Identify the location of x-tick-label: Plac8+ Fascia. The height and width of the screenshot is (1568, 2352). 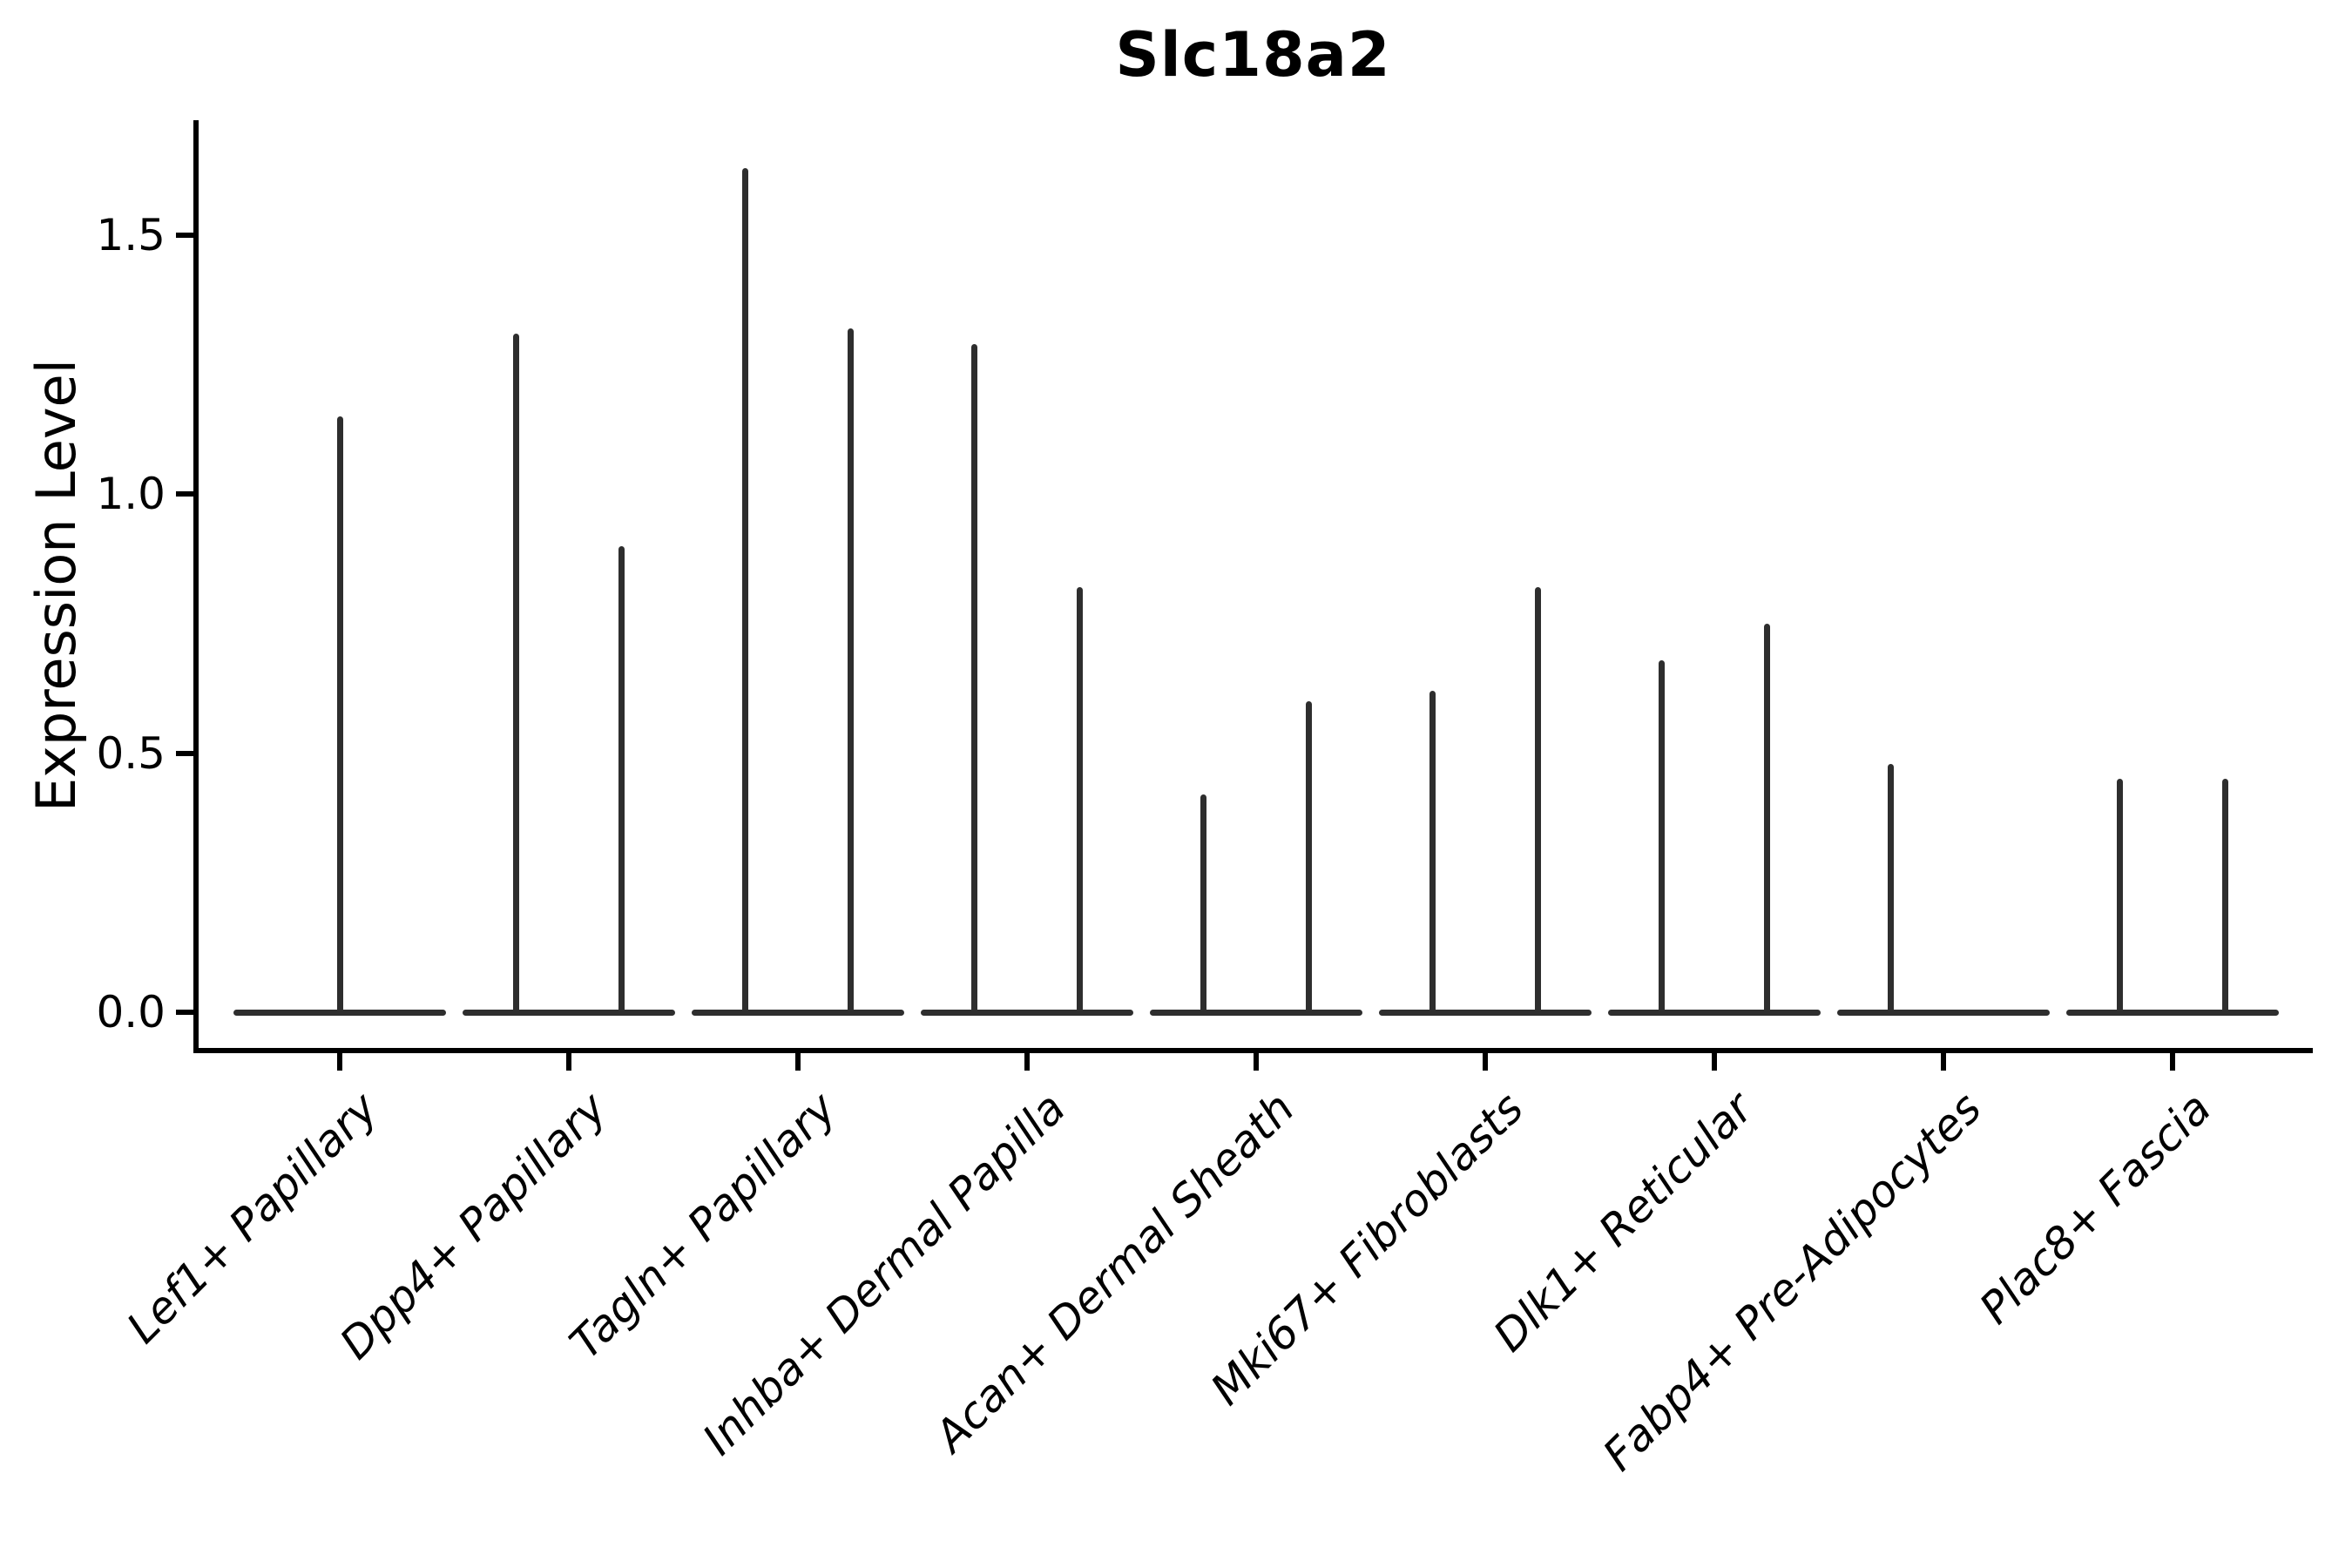
(2095, 1208).